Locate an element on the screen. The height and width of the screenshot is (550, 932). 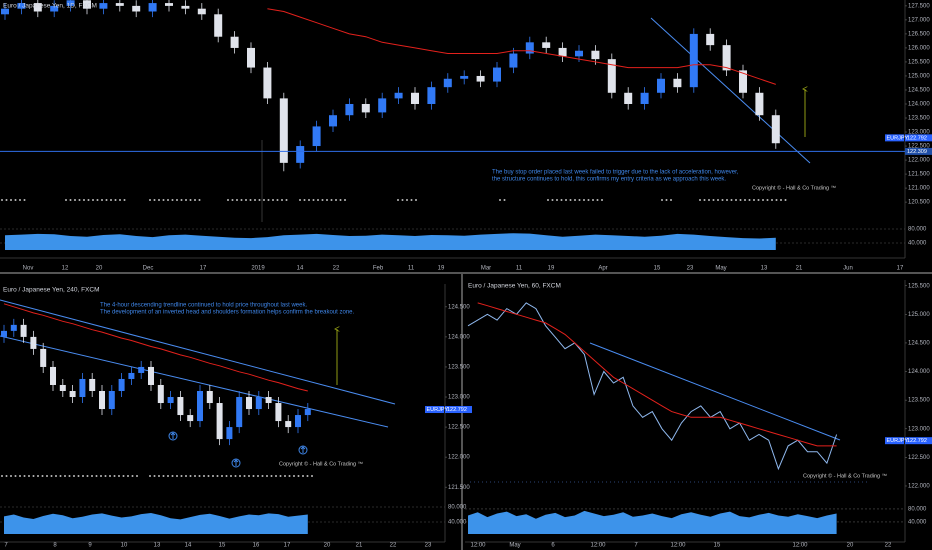
x-tick-label: 21 is located at coordinates (799, 269).